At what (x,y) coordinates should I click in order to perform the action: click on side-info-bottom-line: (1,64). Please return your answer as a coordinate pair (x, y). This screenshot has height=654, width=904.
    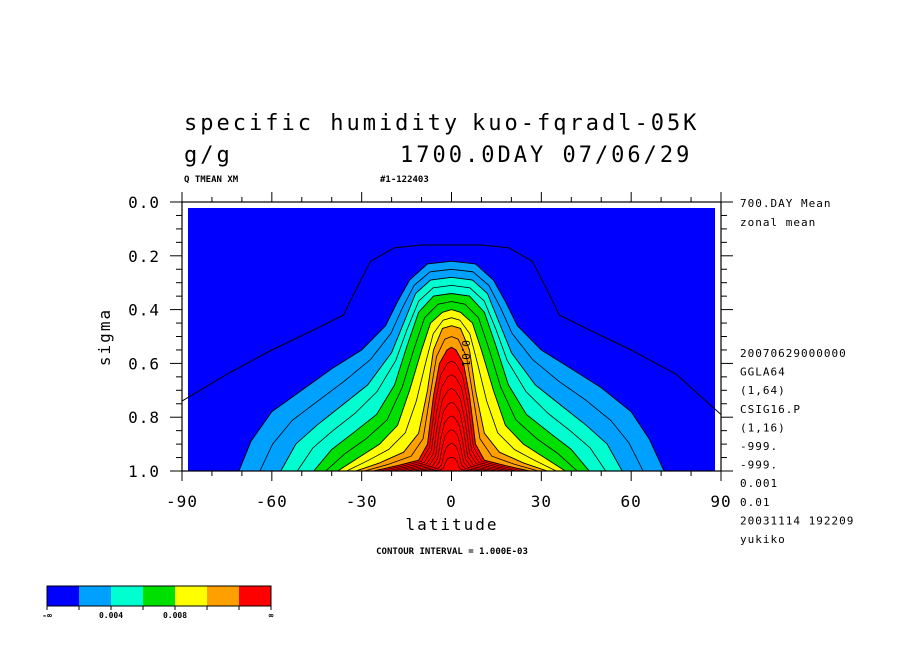
    Looking at the image, I should click on (763, 390).